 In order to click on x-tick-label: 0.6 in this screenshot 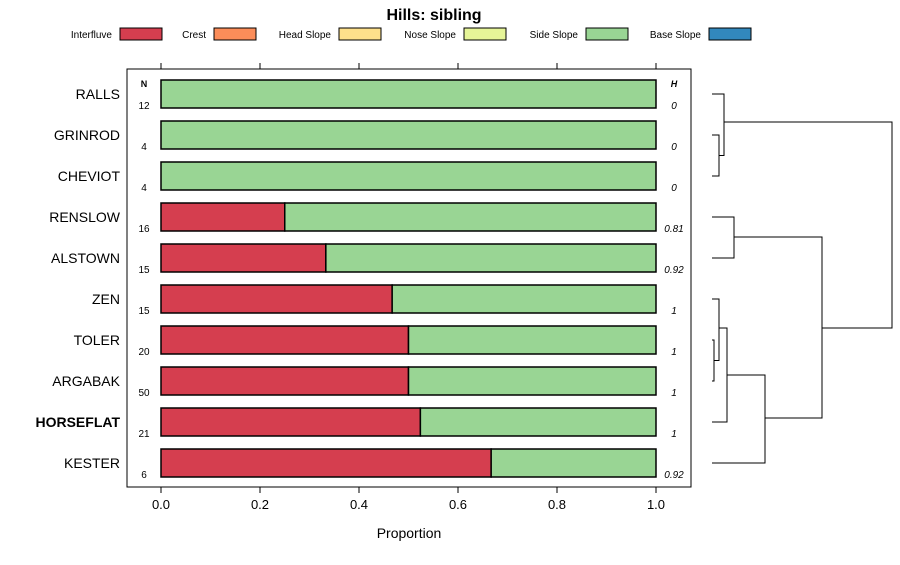, I will do `click(458, 504)`.